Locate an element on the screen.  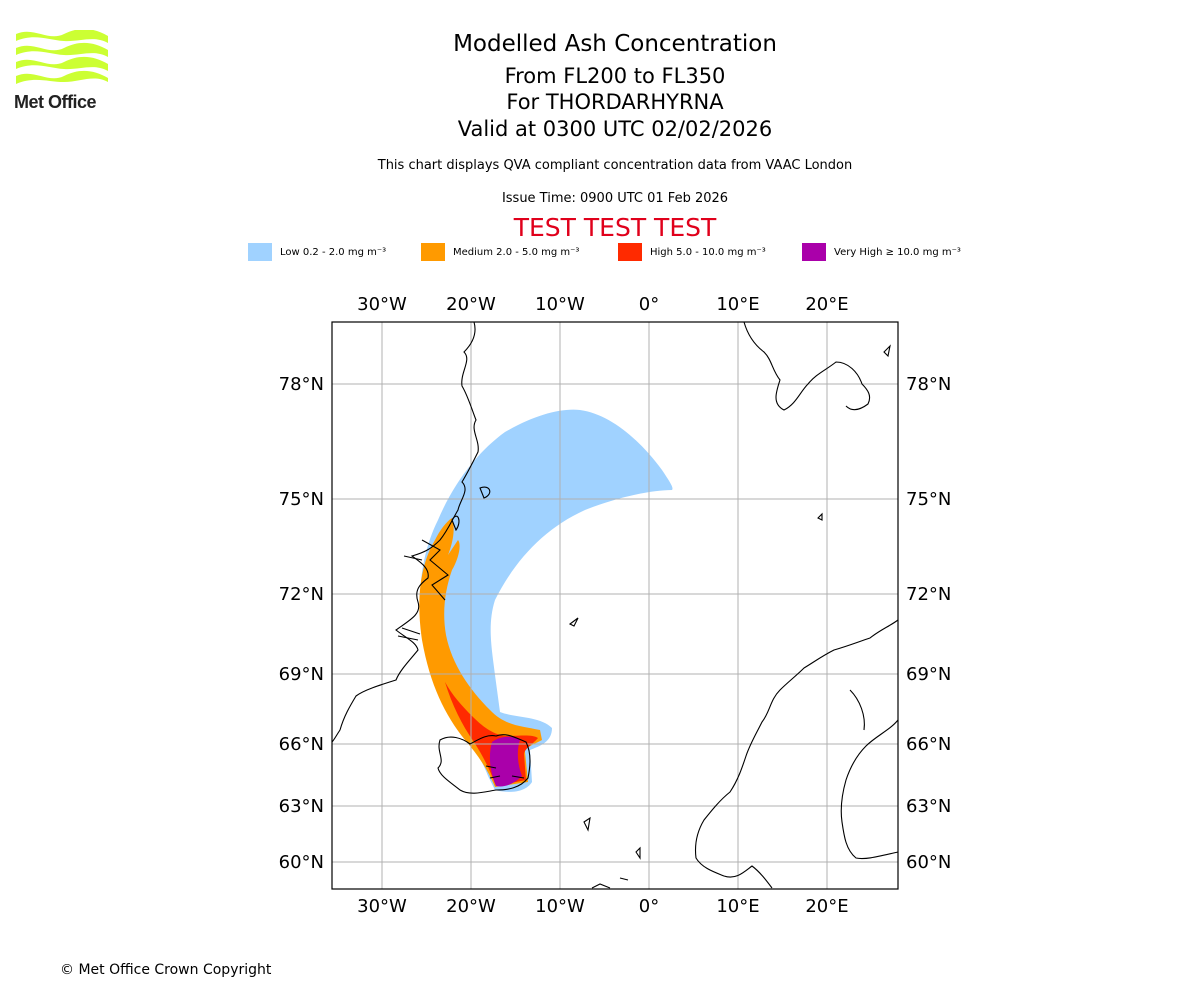
greenland-coast is located at coordinates (405, 532).